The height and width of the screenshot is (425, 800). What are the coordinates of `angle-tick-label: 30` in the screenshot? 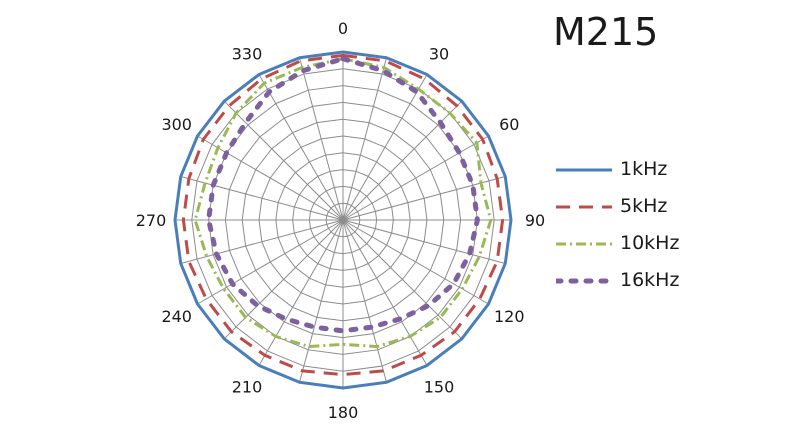 It's located at (439, 54).